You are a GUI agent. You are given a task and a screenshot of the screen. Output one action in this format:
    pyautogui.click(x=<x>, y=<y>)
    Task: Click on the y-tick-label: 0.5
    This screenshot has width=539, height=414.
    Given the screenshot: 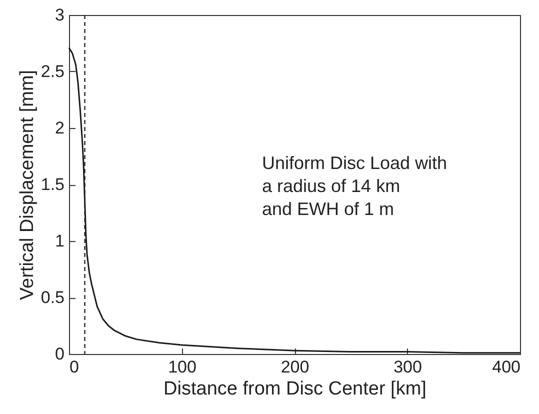 What is the action you would take?
    pyautogui.click(x=52, y=297)
    